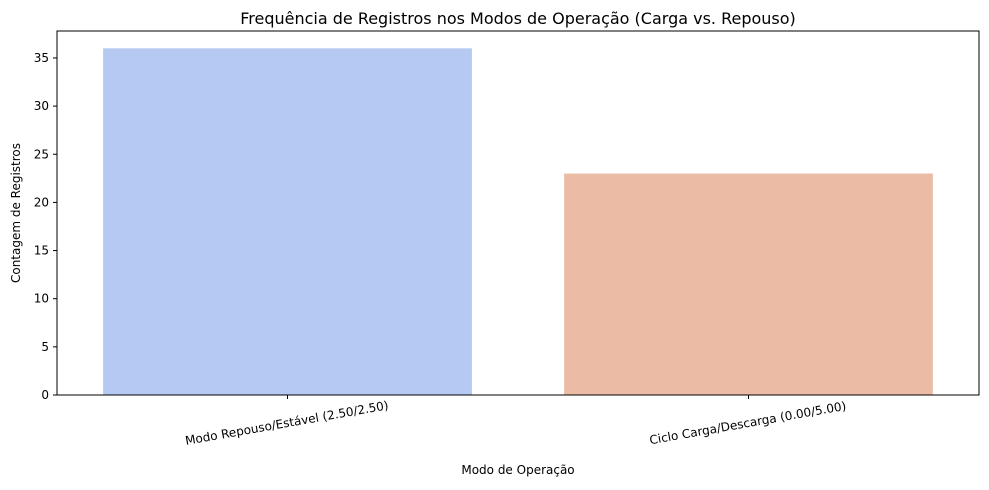 The image size is (989, 490). What do you see at coordinates (41, 154) in the screenshot?
I see `y-tick-label-5: 25` at bounding box center [41, 154].